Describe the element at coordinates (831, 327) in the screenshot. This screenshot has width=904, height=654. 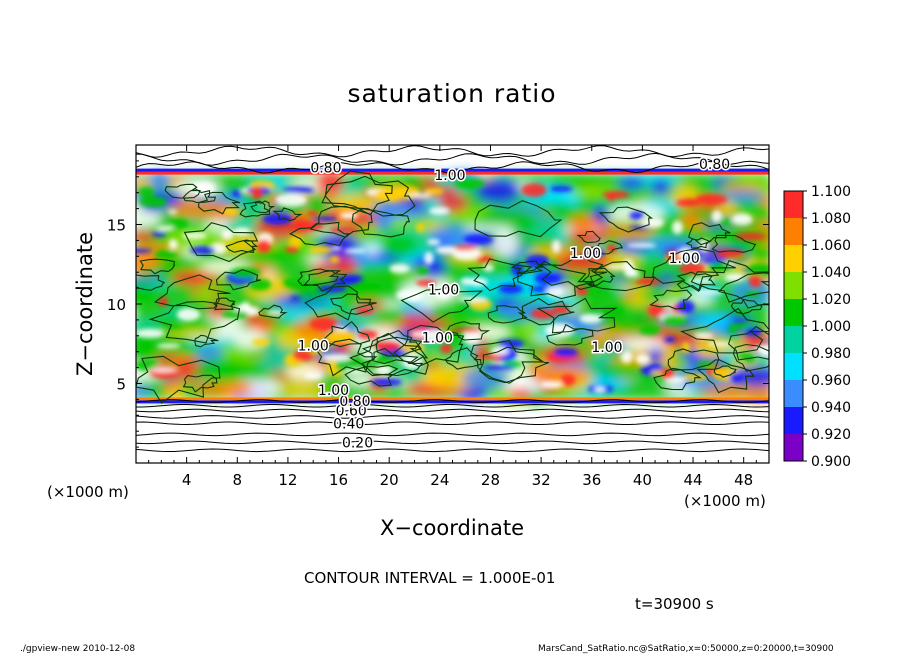
I see `colorbar-label: 1.000` at that location.